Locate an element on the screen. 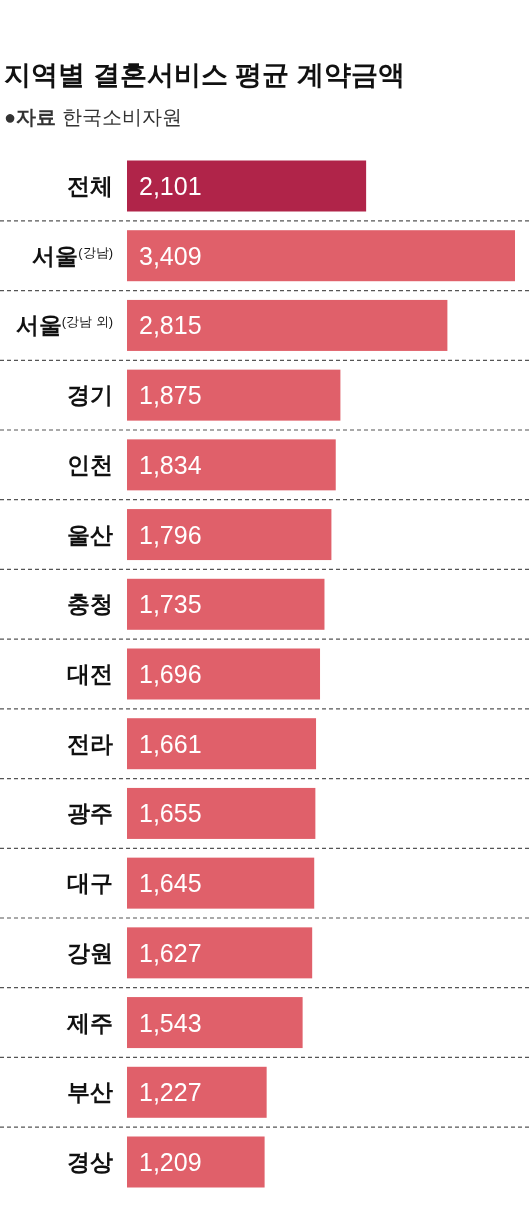  data-label: 1,875 is located at coordinates (170, 395).